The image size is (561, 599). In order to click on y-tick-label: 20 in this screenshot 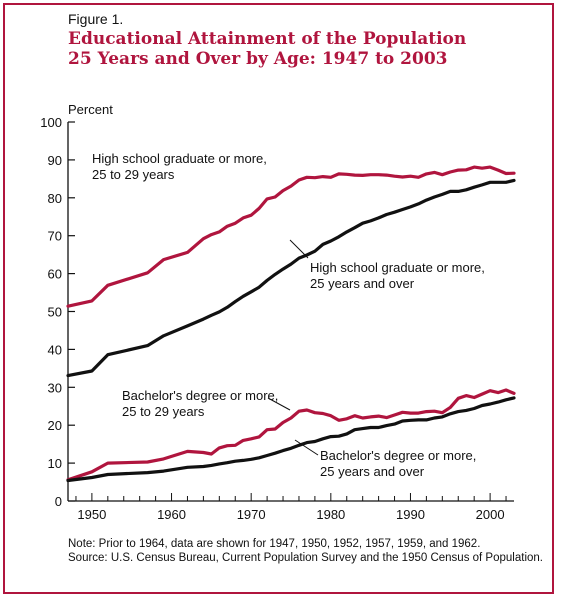, I will do `click(55, 425)`.